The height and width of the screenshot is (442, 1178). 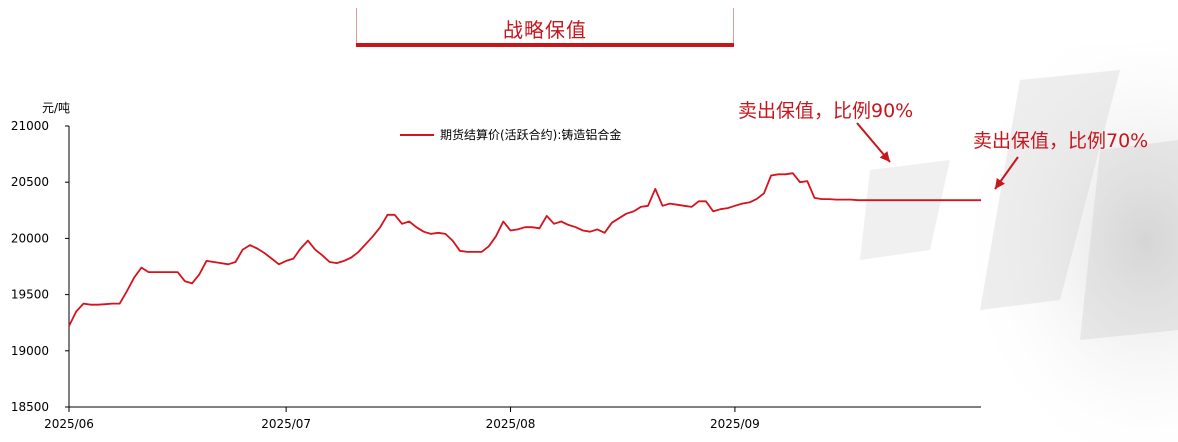 I want to click on title-frame, so click(x=545, y=27).